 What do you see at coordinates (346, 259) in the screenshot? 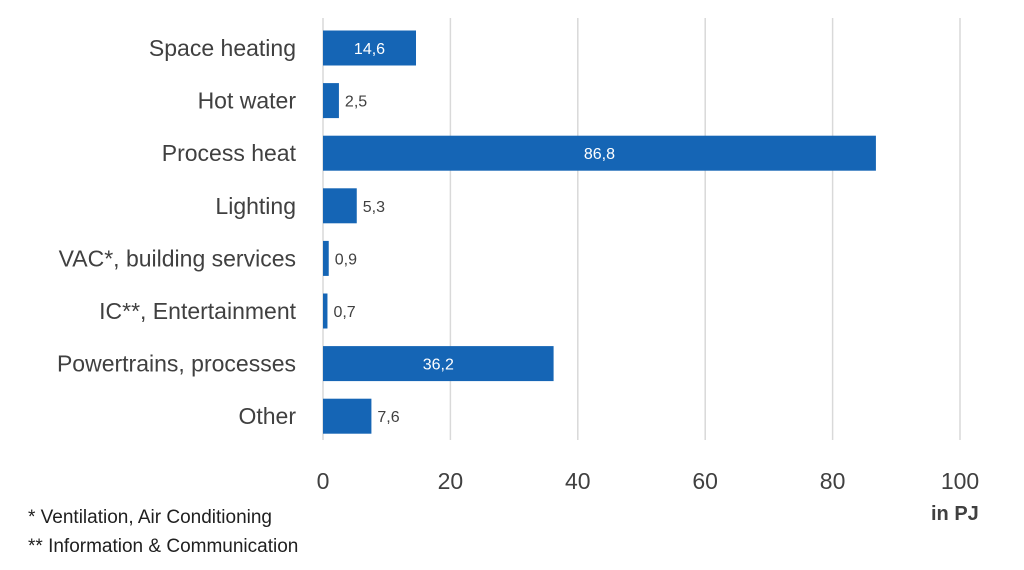
I see `value-label: 0,9` at bounding box center [346, 259].